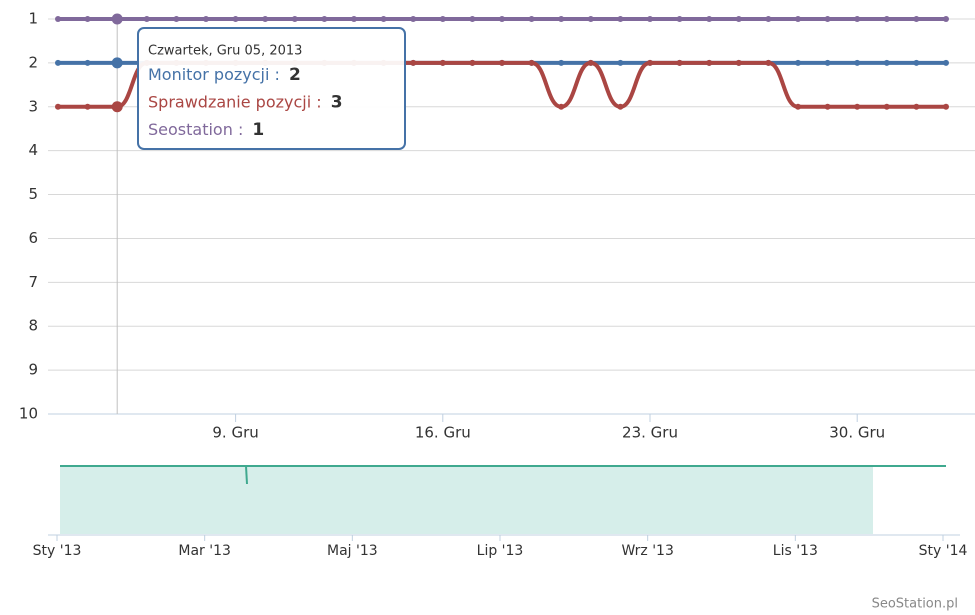 The width and height of the screenshot is (975, 615). What do you see at coordinates (33, 238) in the screenshot?
I see `y-tick-label: 6` at bounding box center [33, 238].